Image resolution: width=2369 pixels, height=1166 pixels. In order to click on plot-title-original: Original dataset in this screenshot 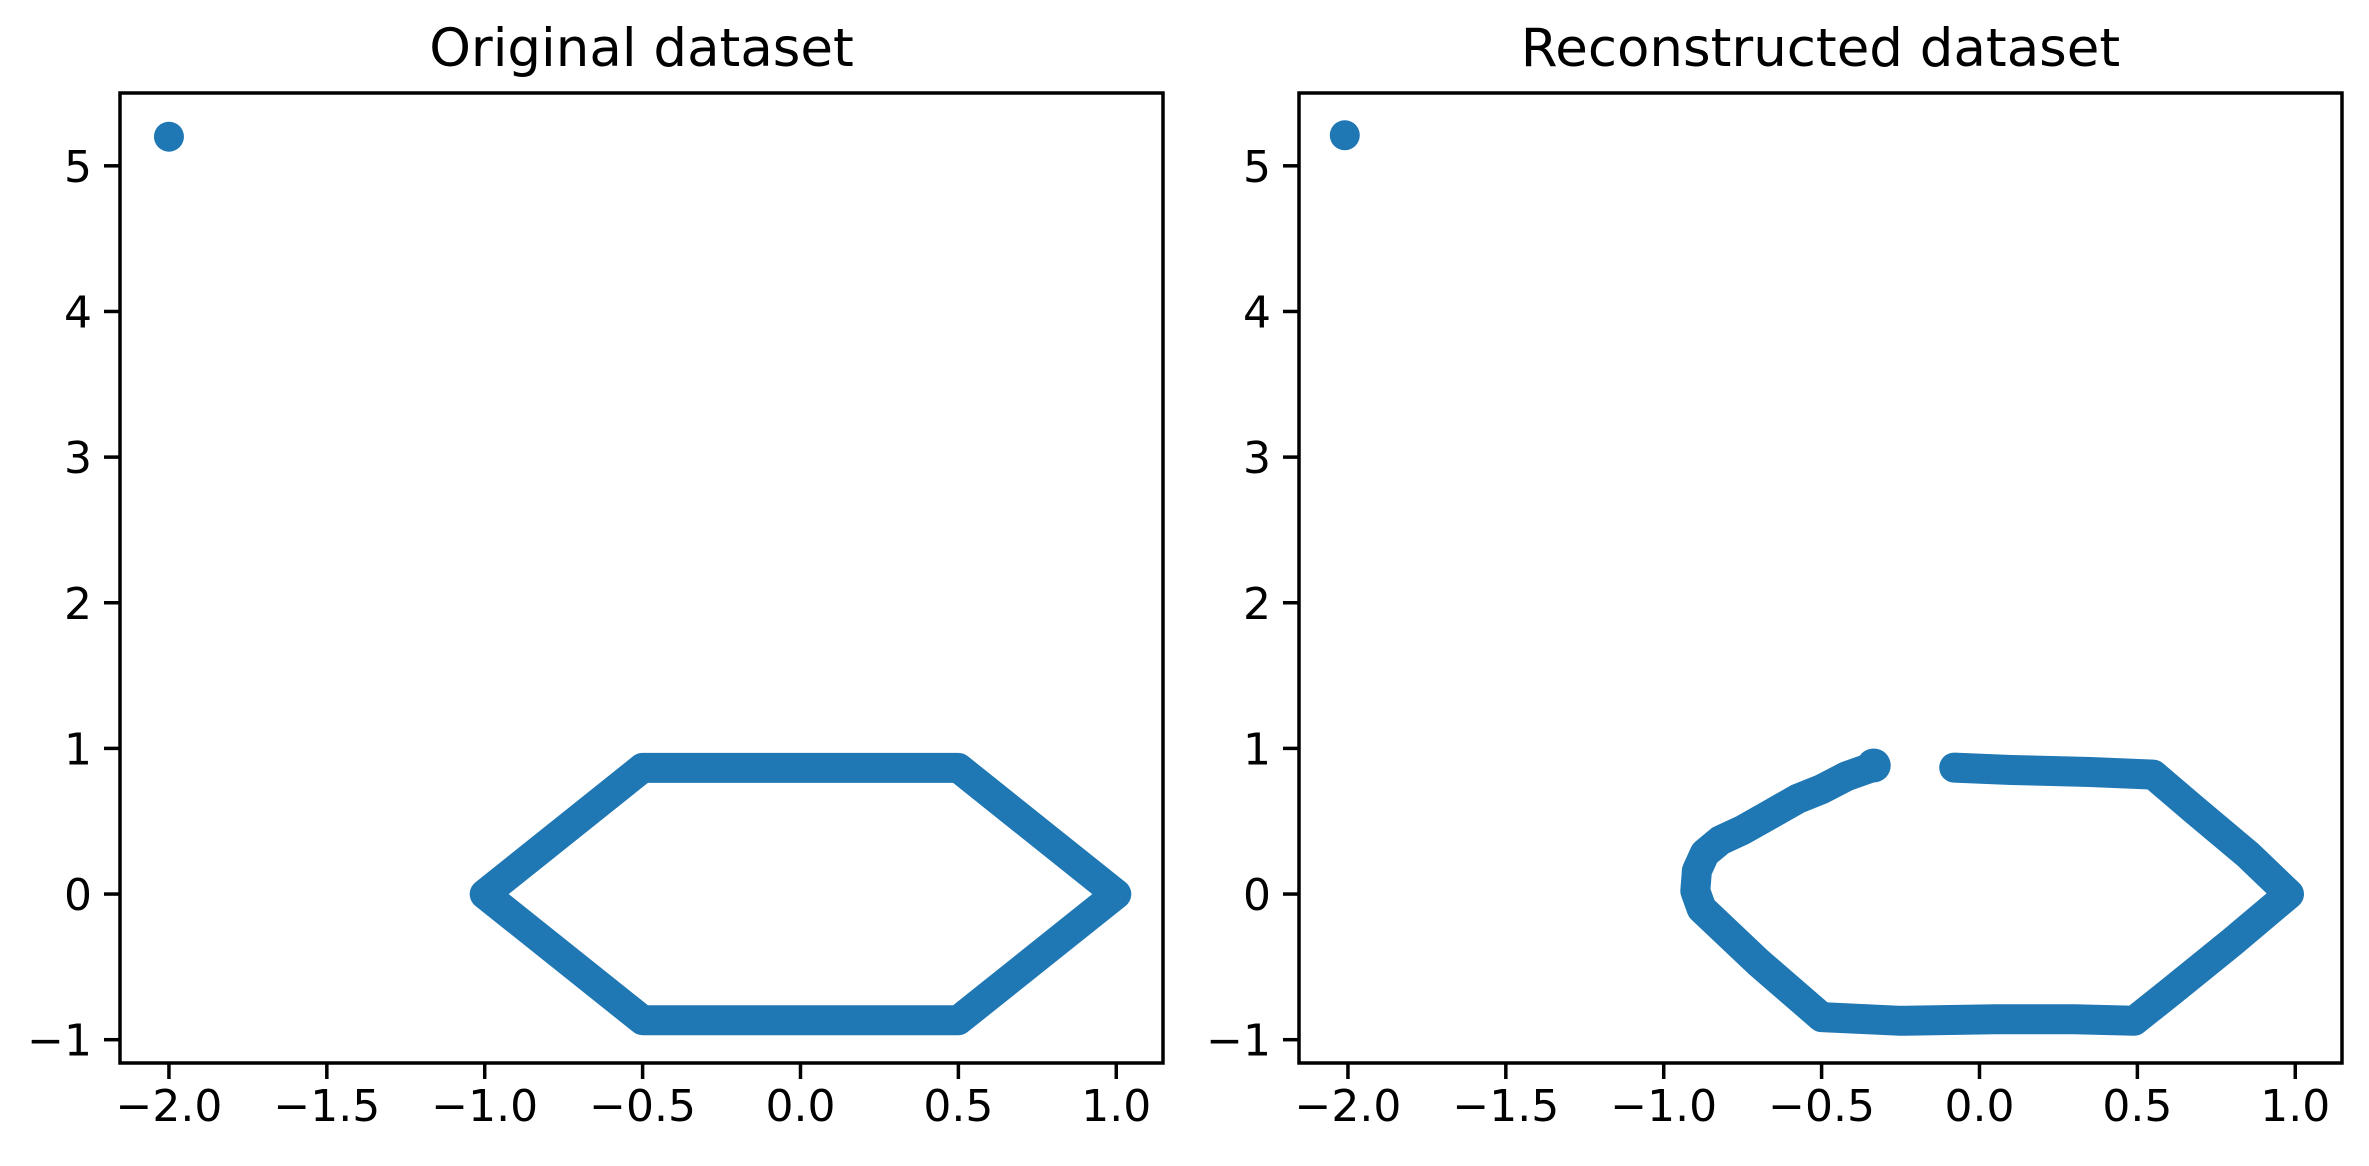, I will do `click(641, 48)`.